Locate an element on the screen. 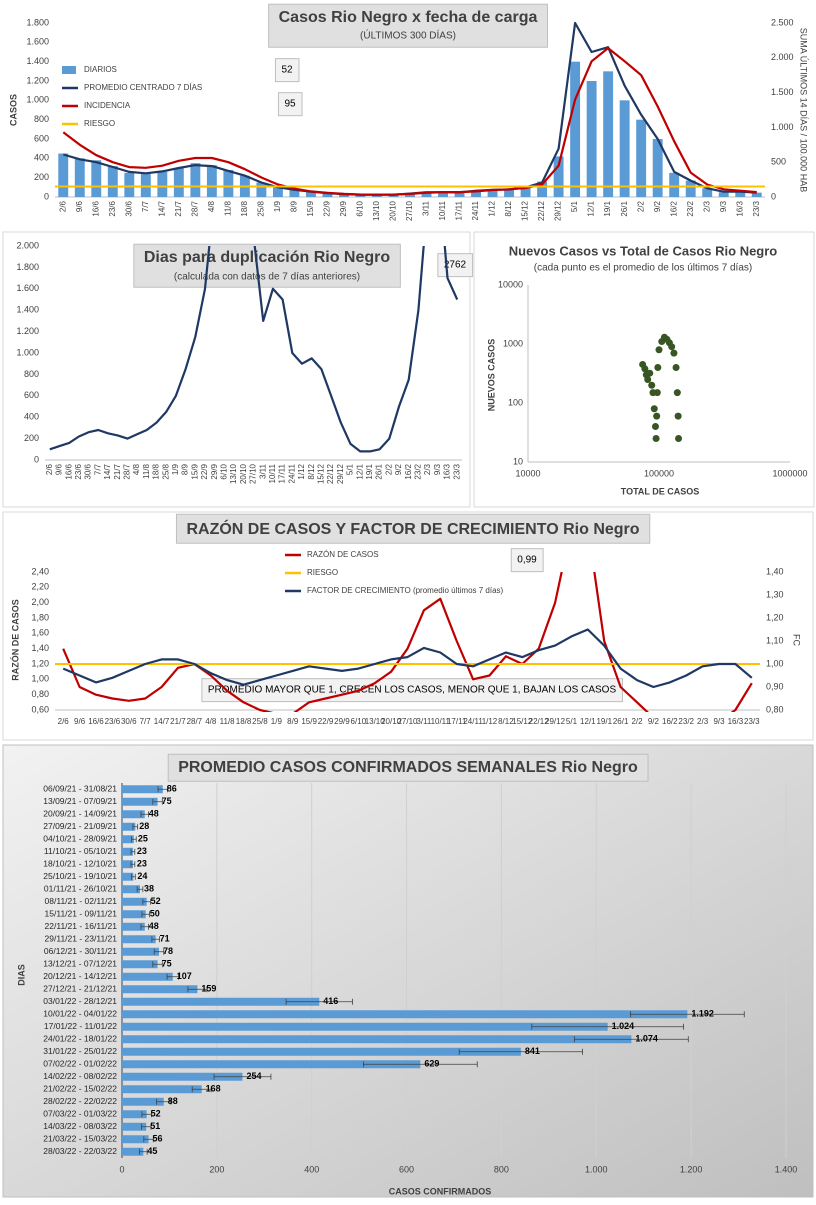 The image size is (816, 1205). x-tick-label: 10000 is located at coordinates (527, 473).